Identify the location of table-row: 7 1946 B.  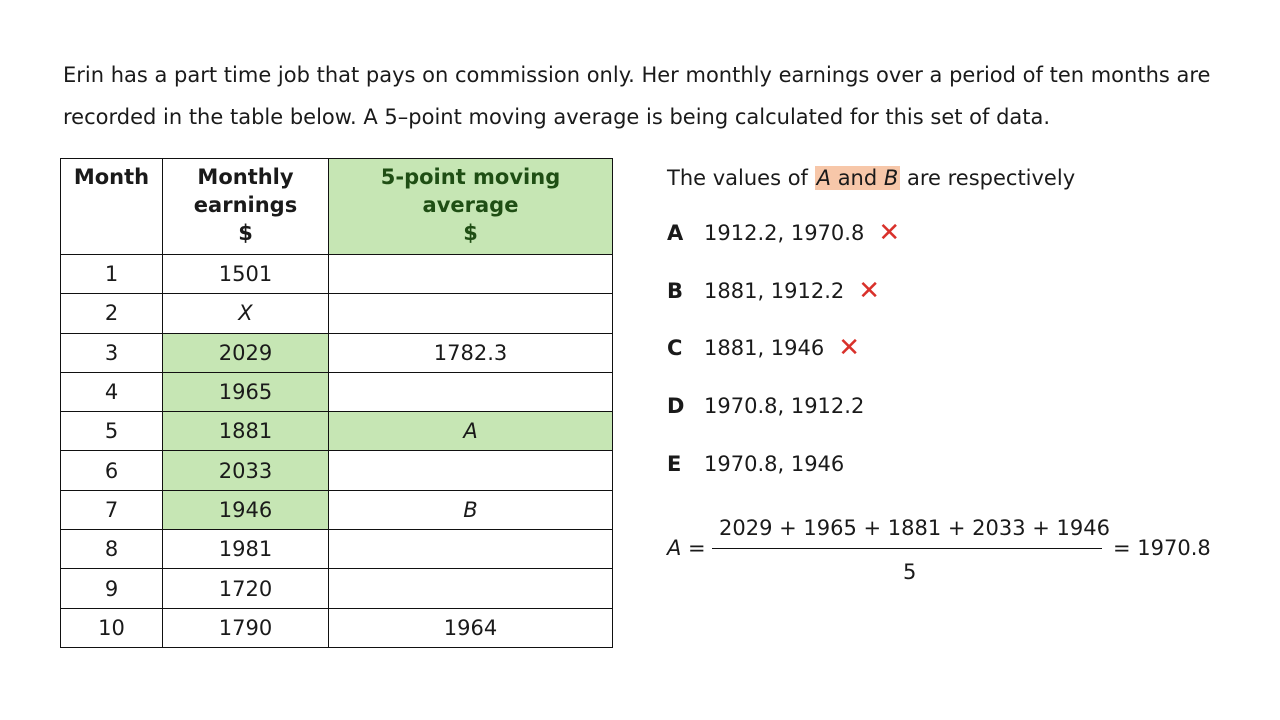
(336, 510).